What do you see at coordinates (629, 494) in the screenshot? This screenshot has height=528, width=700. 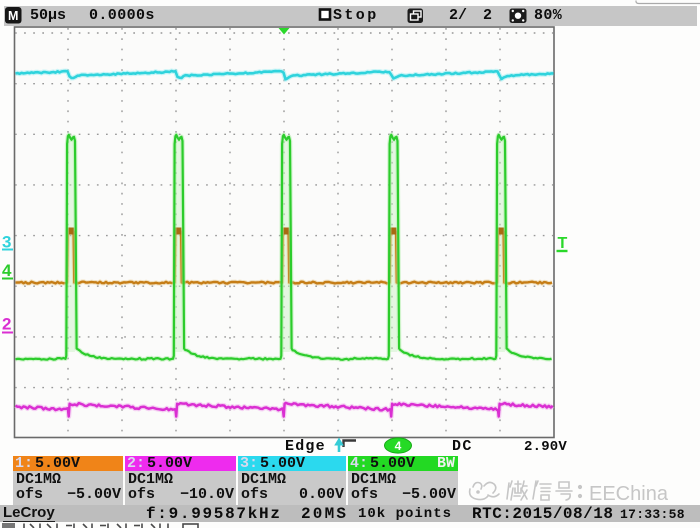 I see `svg-text: EEChina` at bounding box center [629, 494].